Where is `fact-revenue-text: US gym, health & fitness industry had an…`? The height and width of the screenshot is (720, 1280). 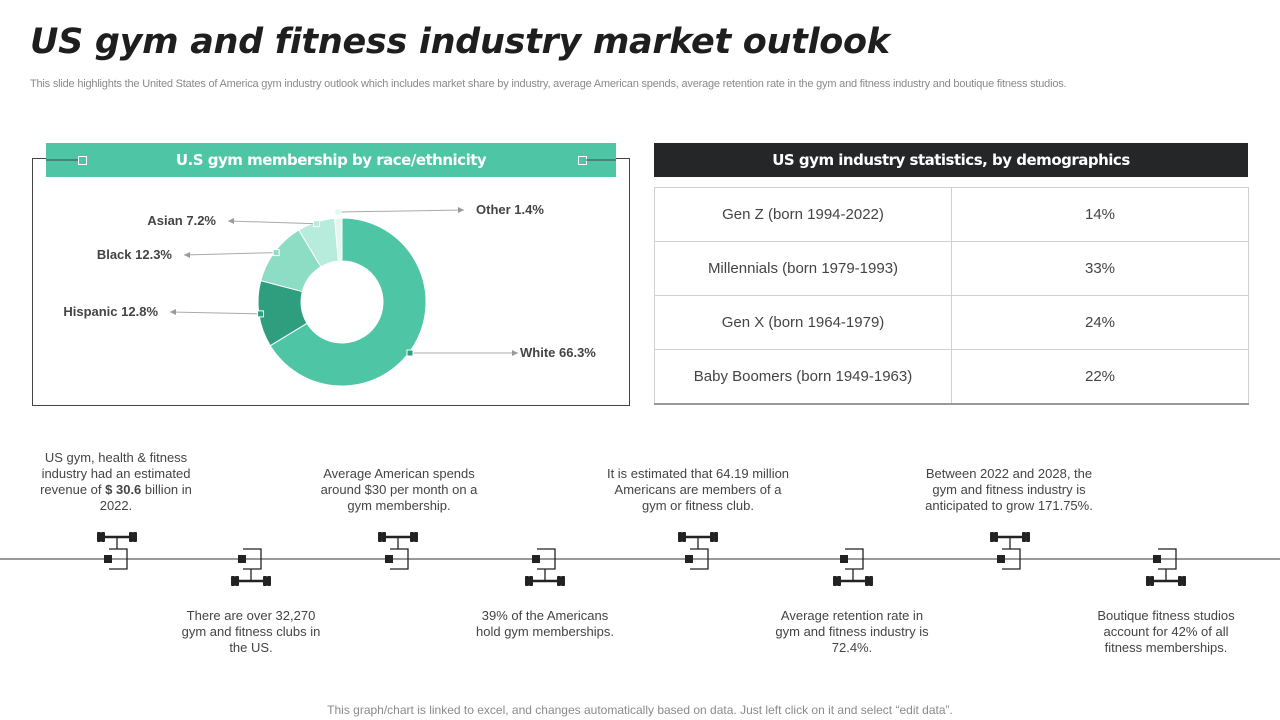
fact-revenue-text: US gym, health & fitness industry had an… is located at coordinates (115, 473).